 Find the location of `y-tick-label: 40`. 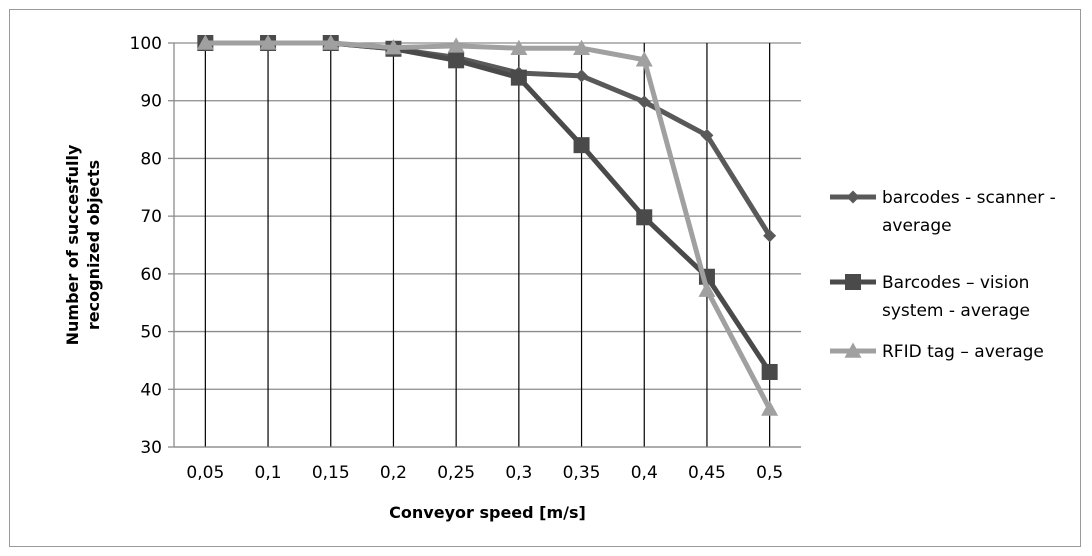

y-tick-label: 40 is located at coordinates (151, 390).